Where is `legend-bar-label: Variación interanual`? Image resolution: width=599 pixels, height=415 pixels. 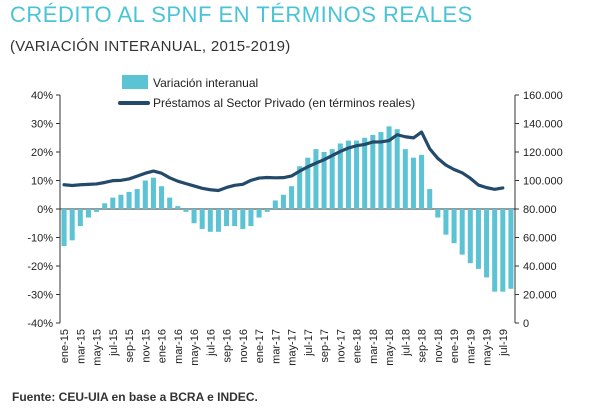 legend-bar-label: Variación interanual is located at coordinates (205, 83).